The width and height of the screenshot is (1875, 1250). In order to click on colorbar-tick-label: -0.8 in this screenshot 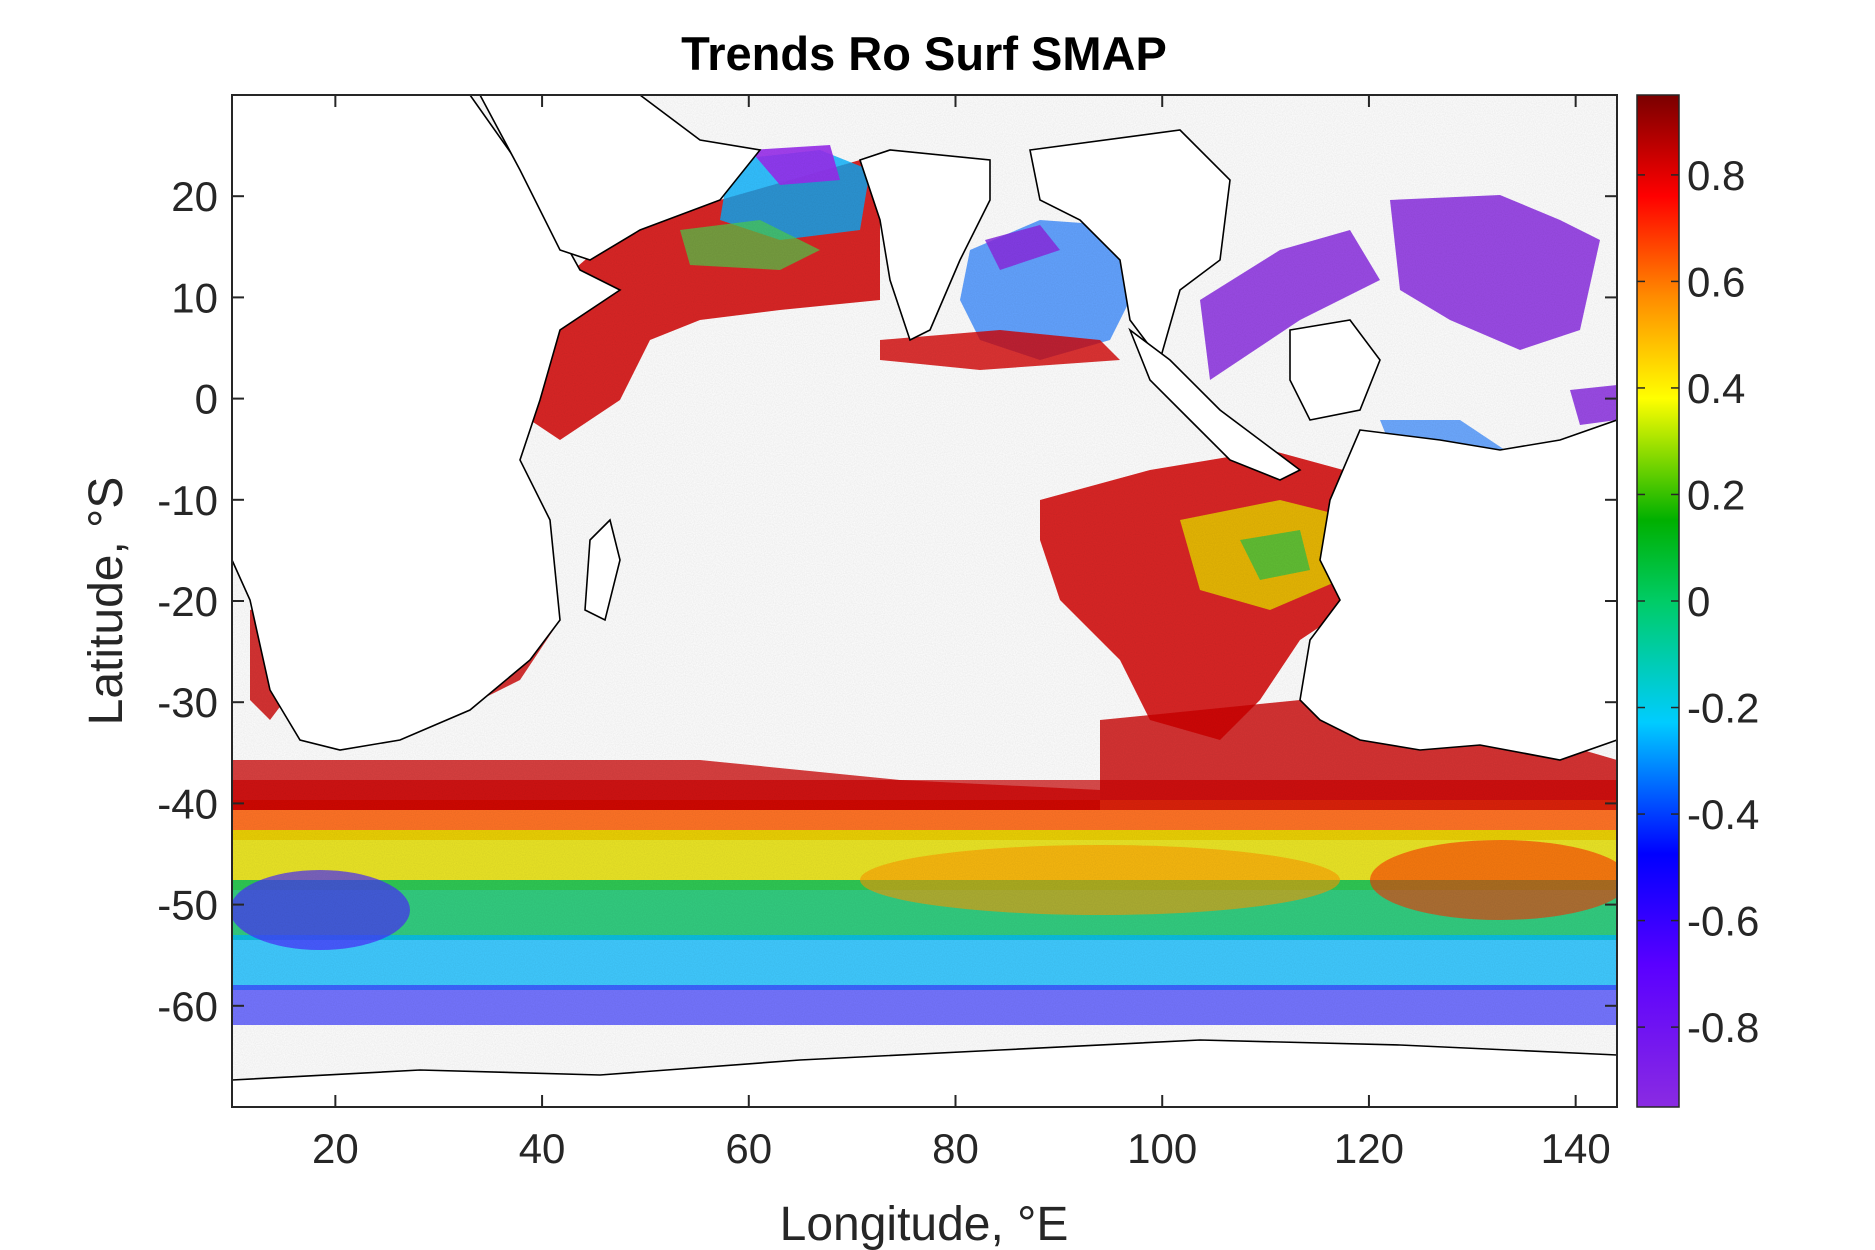, I will do `click(1723, 1027)`.